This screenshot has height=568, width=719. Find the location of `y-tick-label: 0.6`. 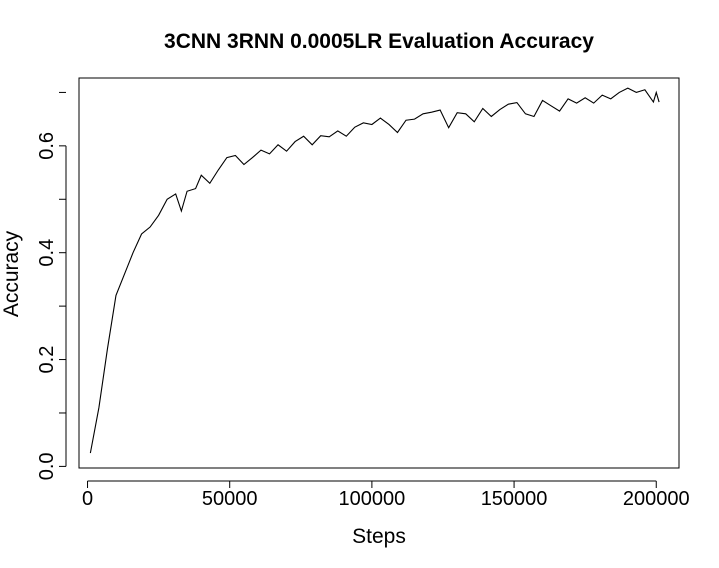

y-tick-label: 0.6 is located at coordinates (47, 146).